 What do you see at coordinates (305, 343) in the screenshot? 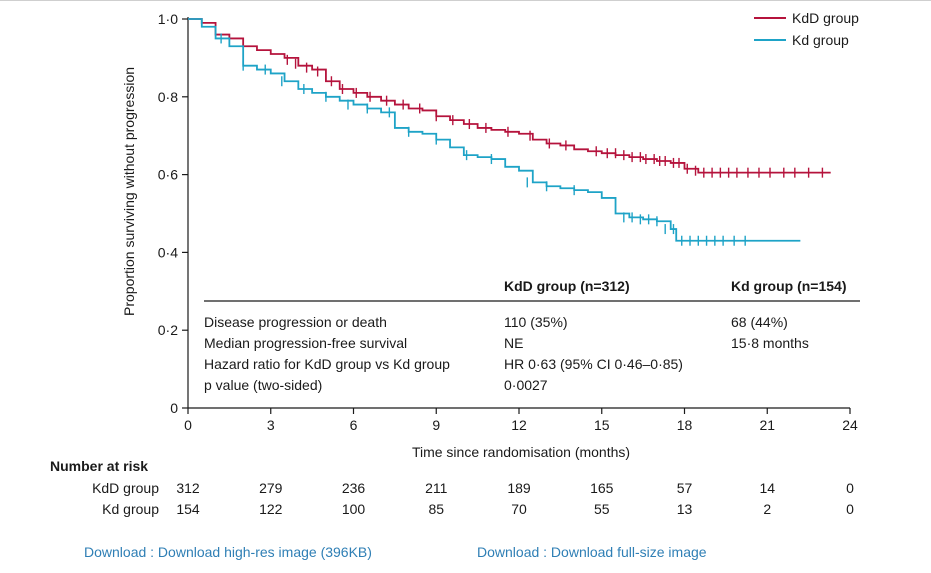
I see `table-cell: Median progression-free survival` at bounding box center [305, 343].